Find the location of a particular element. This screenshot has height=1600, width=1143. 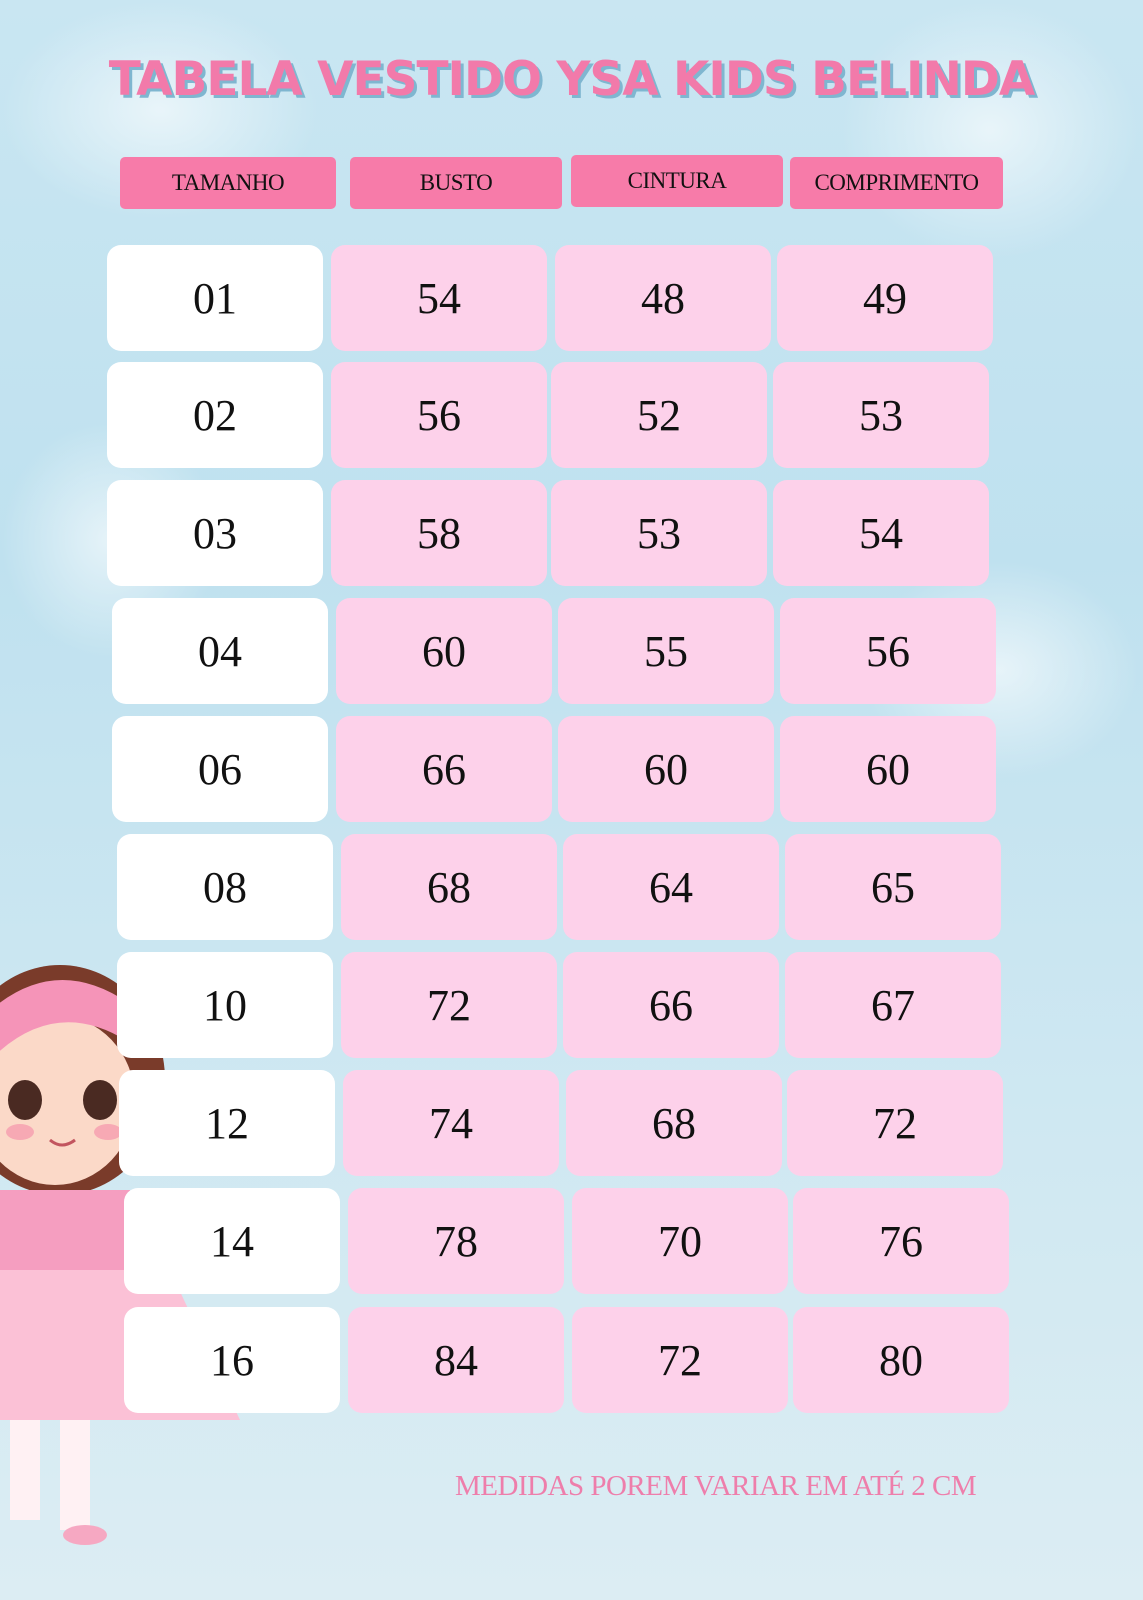

cell-busto: 66 is located at coordinates (444, 769).